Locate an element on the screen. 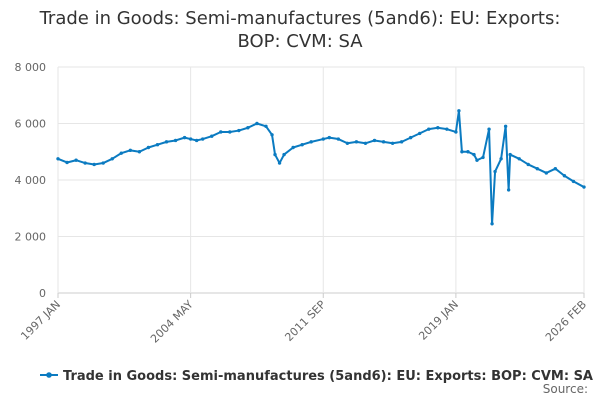  x-axis-ticks: 1997 JAN 2004 MAY 2011 SEP 2019 JAN 2026 FEB is located at coordinates (303, 319).